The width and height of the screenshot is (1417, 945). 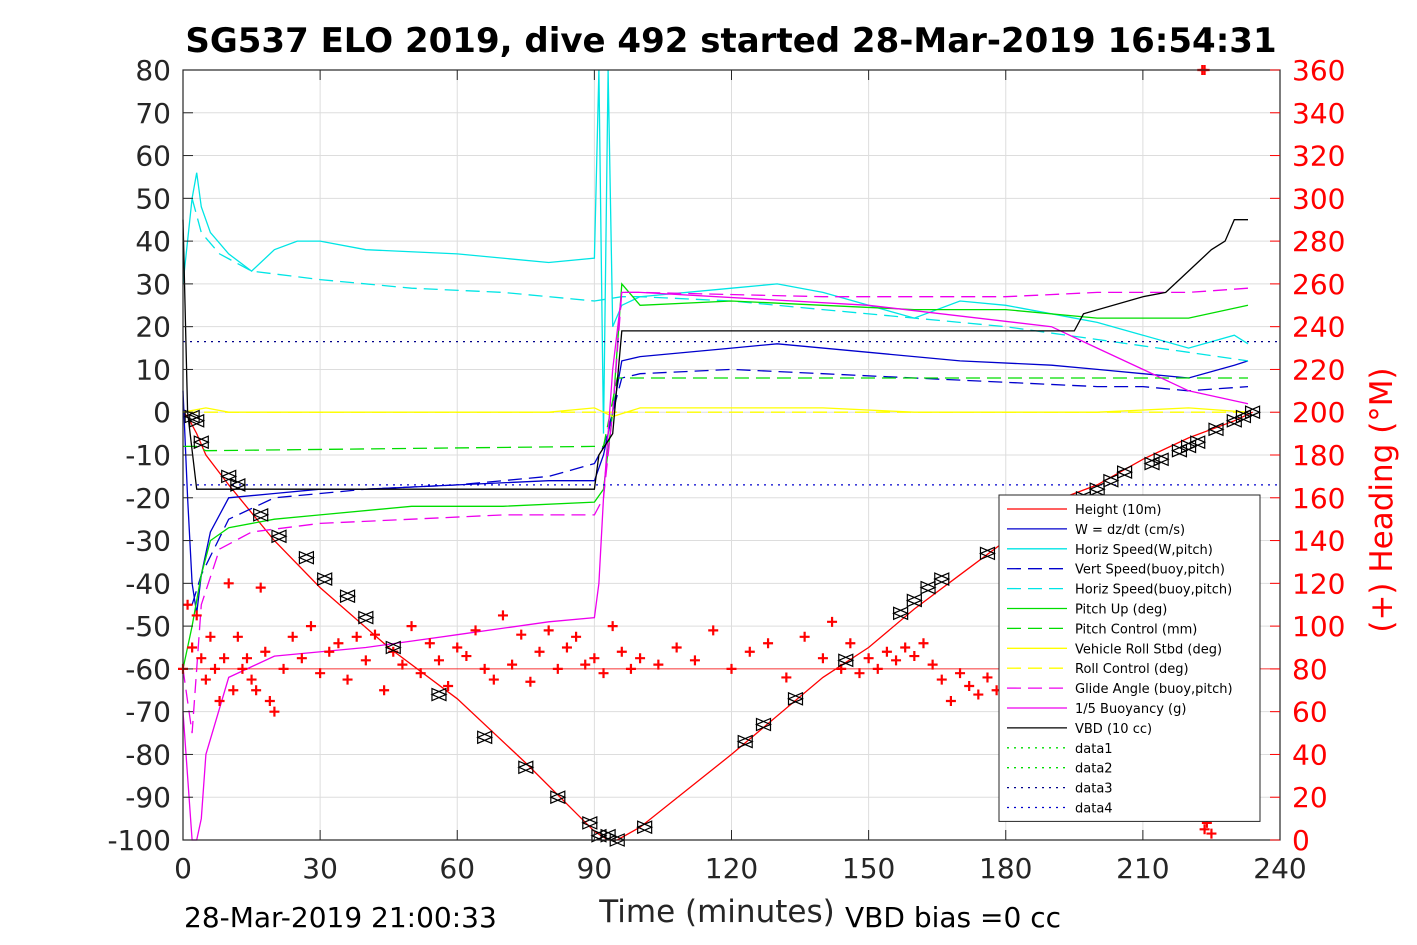 What do you see at coordinates (1318, 70) in the screenshot?
I see `y2-tick-label: 360` at bounding box center [1318, 70].